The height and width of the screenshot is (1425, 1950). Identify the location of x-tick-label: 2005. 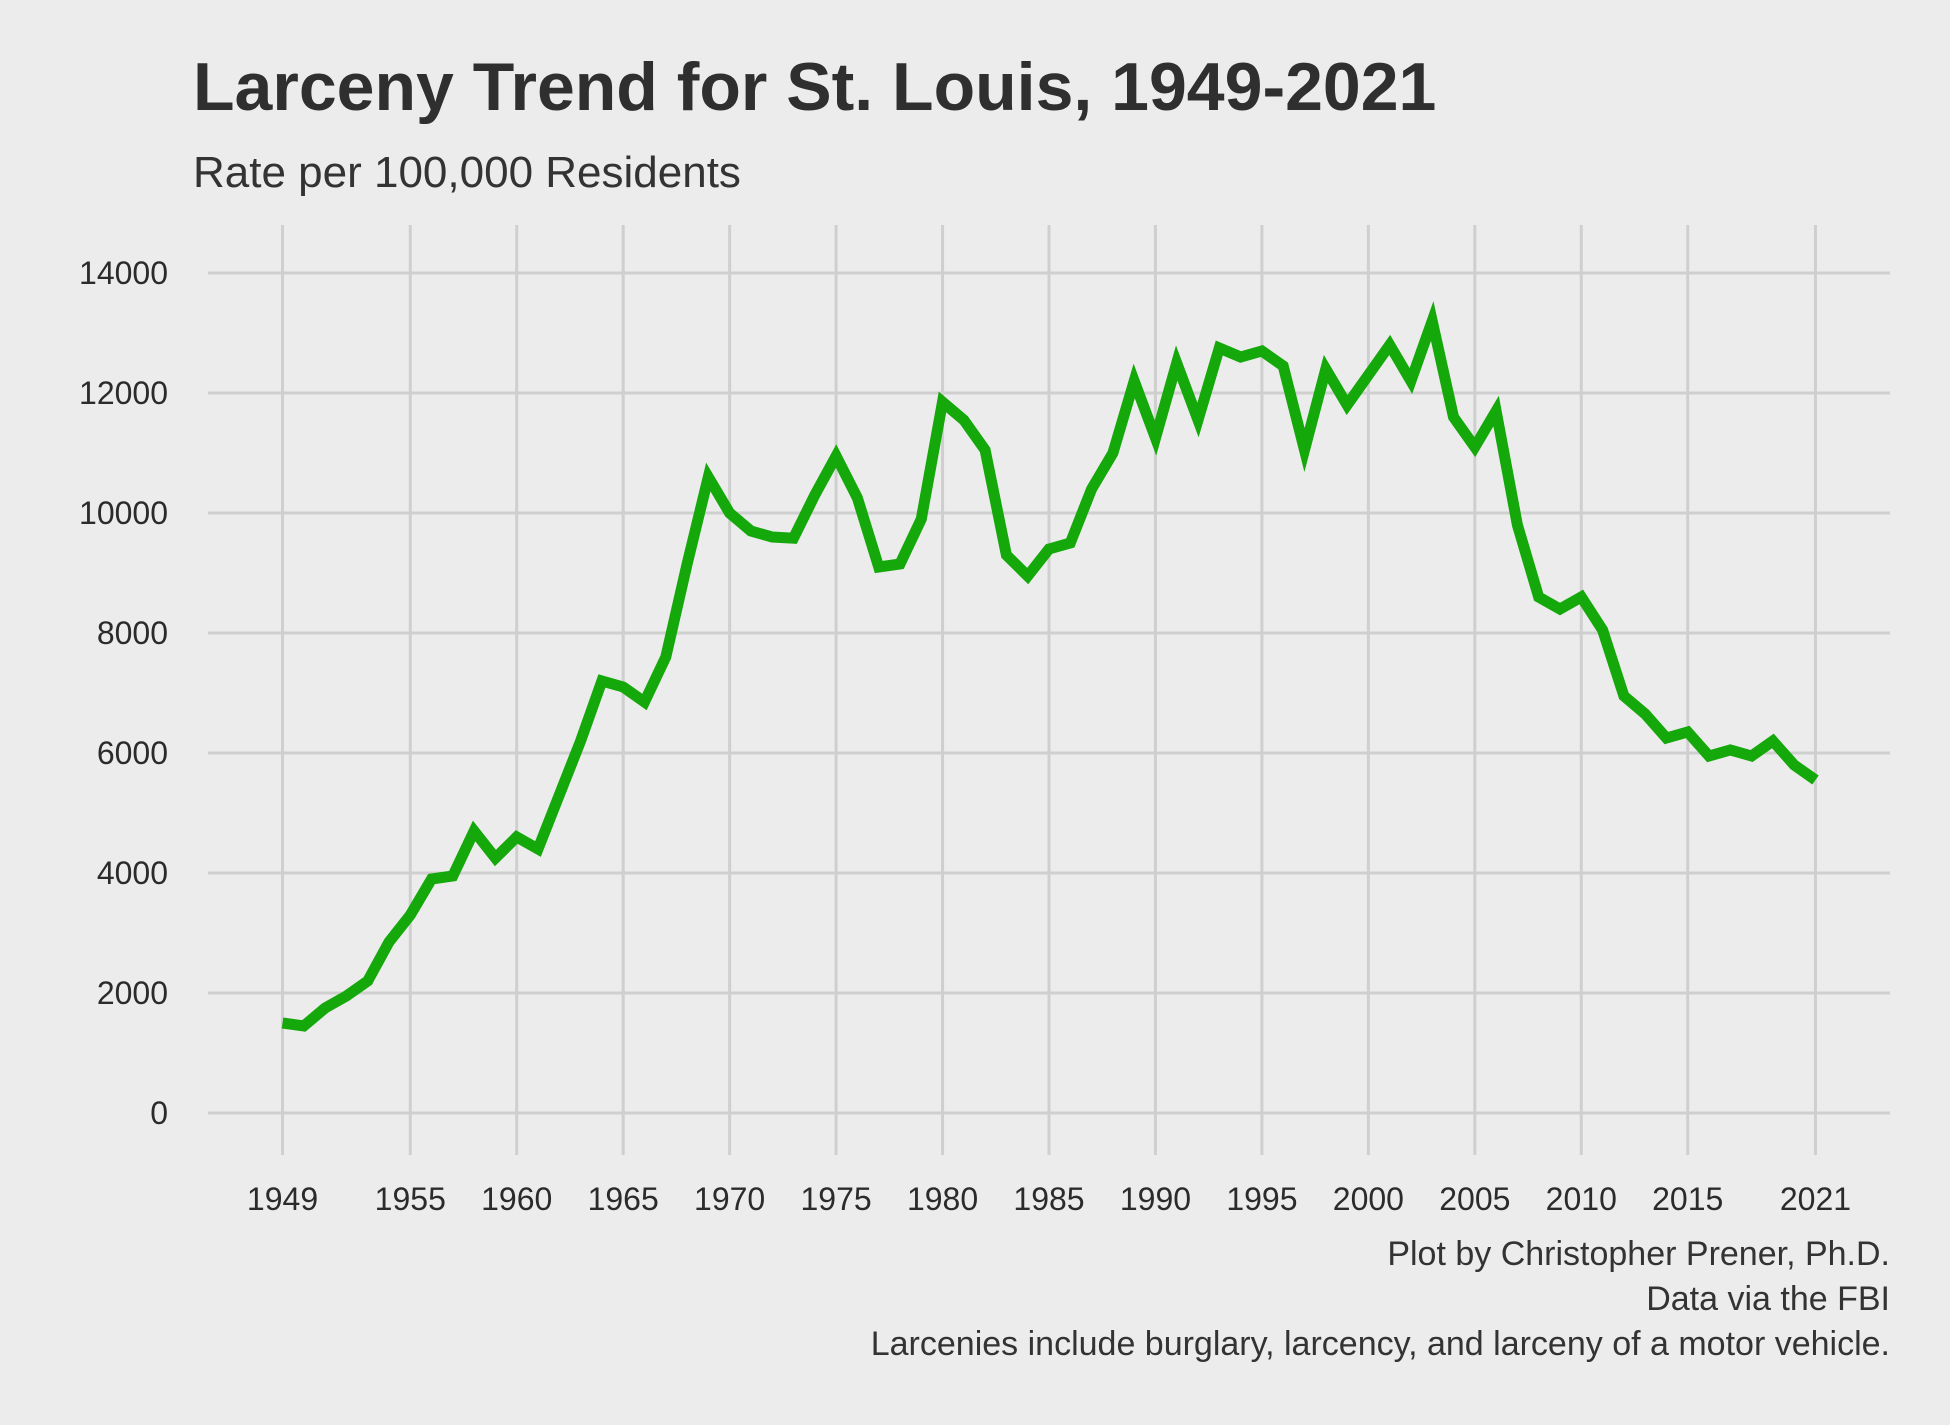
(1474, 1199).